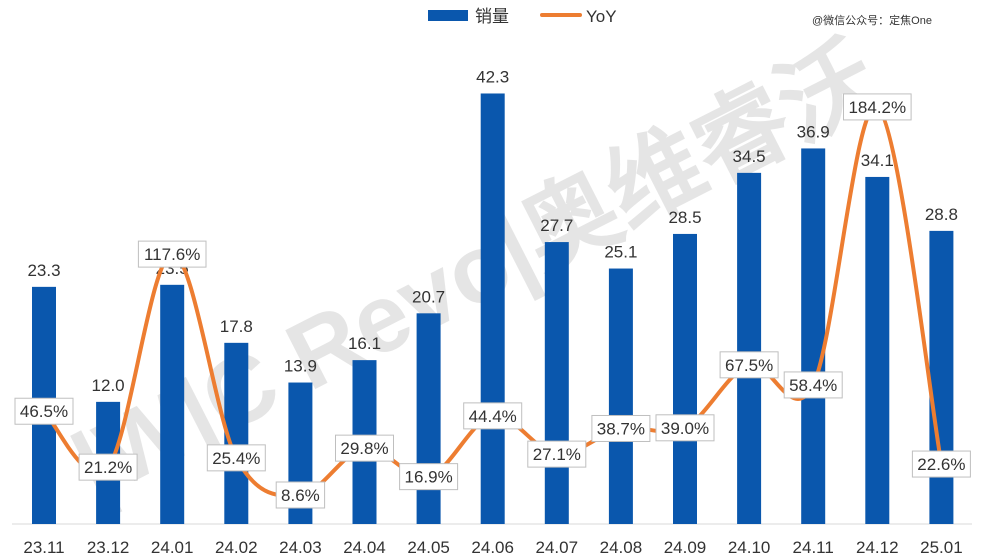 This screenshot has height=559, width=985. What do you see at coordinates (601, 16) in the screenshot?
I see `legend-label-yoy: YoY` at bounding box center [601, 16].